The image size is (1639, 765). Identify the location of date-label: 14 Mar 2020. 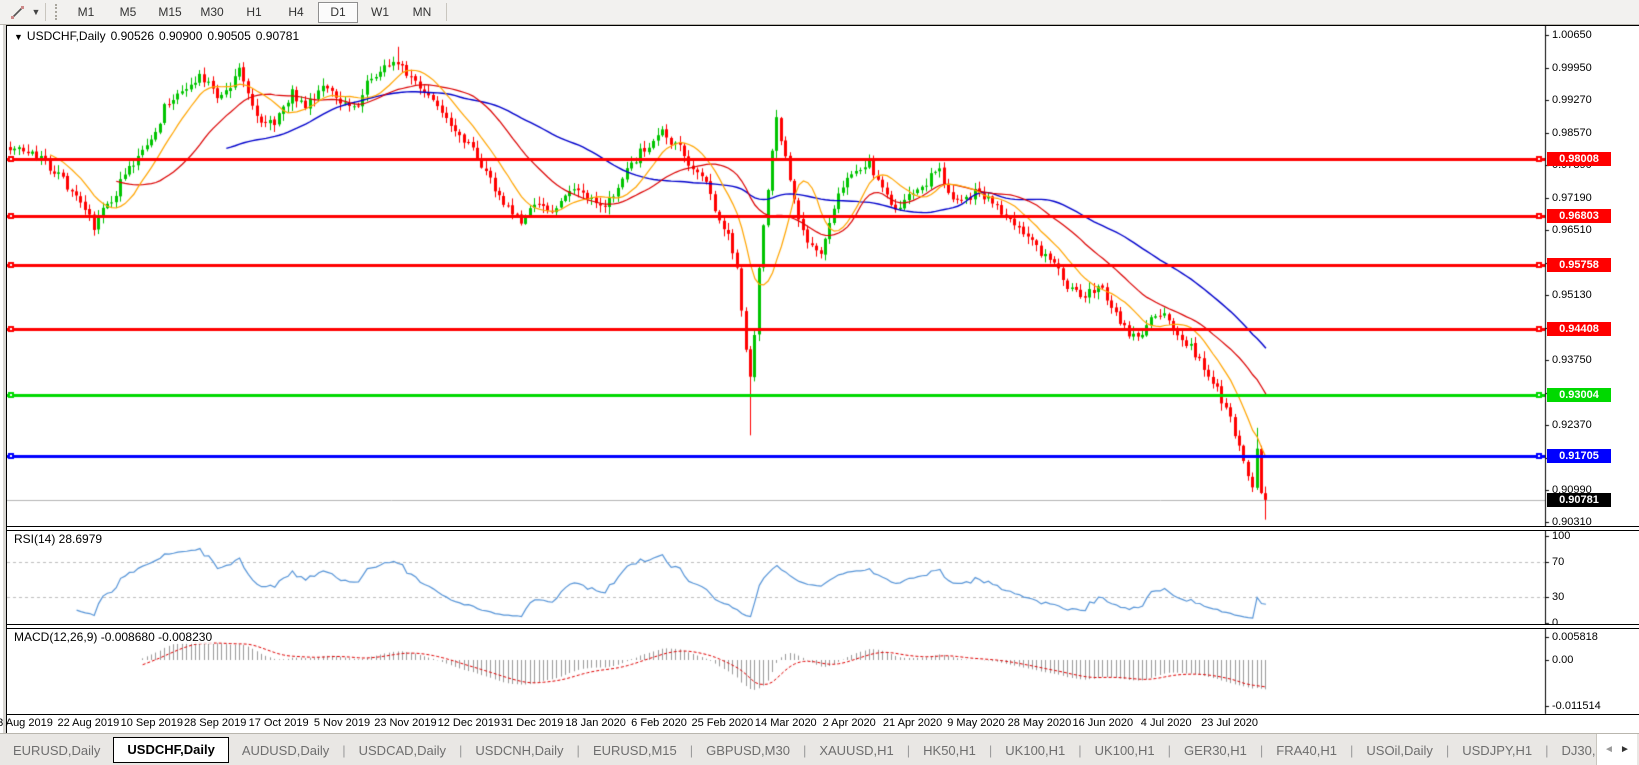
(785, 723).